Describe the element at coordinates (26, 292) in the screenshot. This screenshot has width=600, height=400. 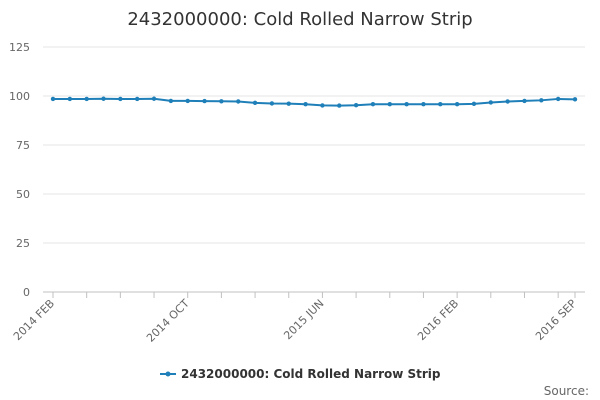
I see `y-tick-label: 0` at that location.